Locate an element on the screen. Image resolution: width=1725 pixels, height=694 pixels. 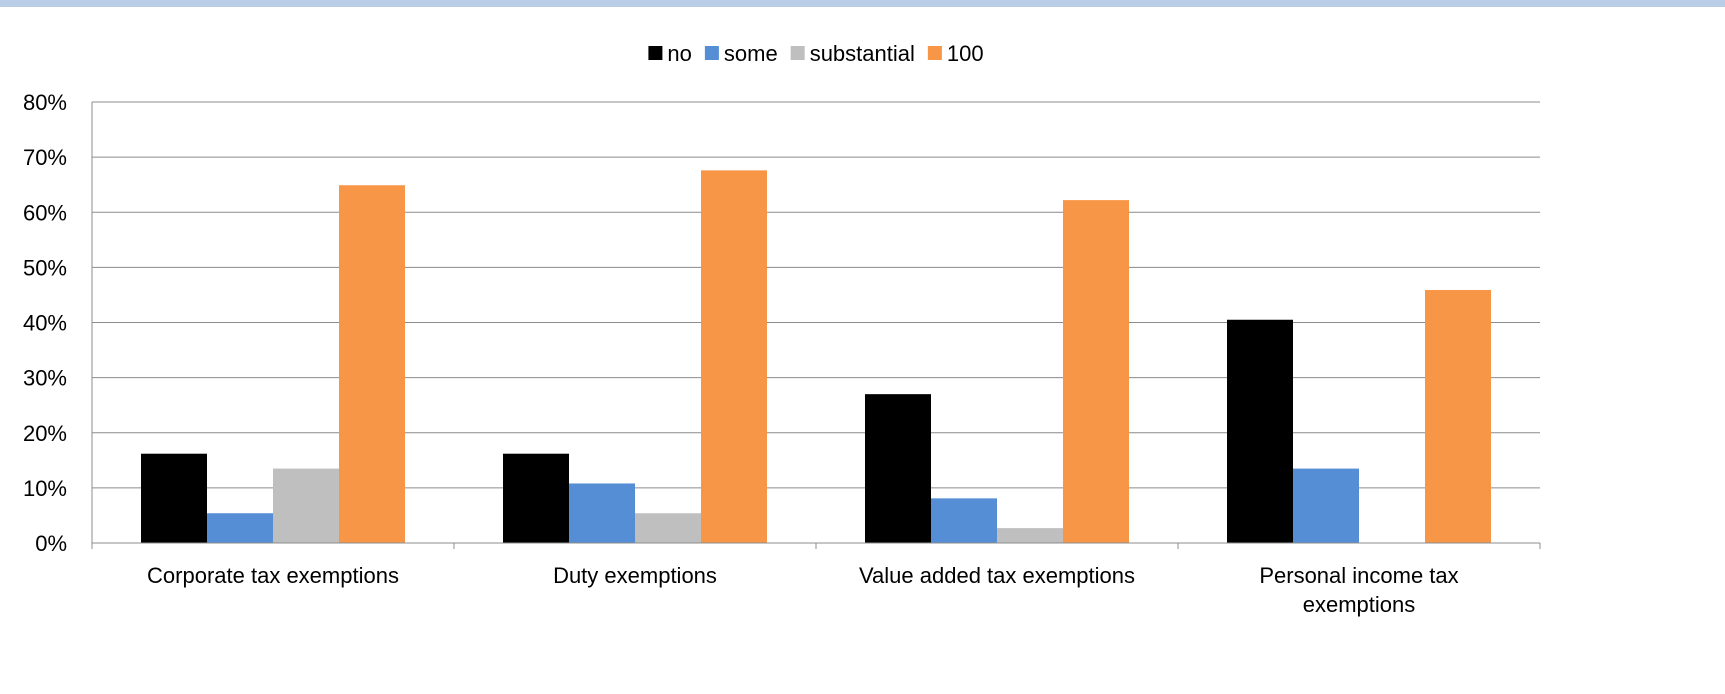
y-tick-label: 20% is located at coordinates (45, 433).